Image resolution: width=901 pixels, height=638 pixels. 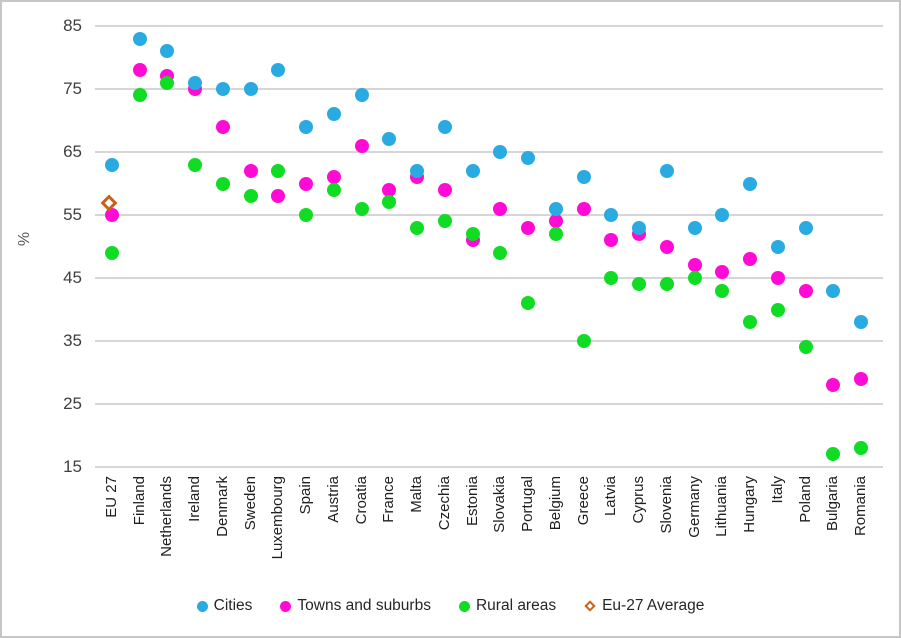 What do you see at coordinates (500, 504) in the screenshot?
I see `x-axis-label: Slovakia` at bounding box center [500, 504].